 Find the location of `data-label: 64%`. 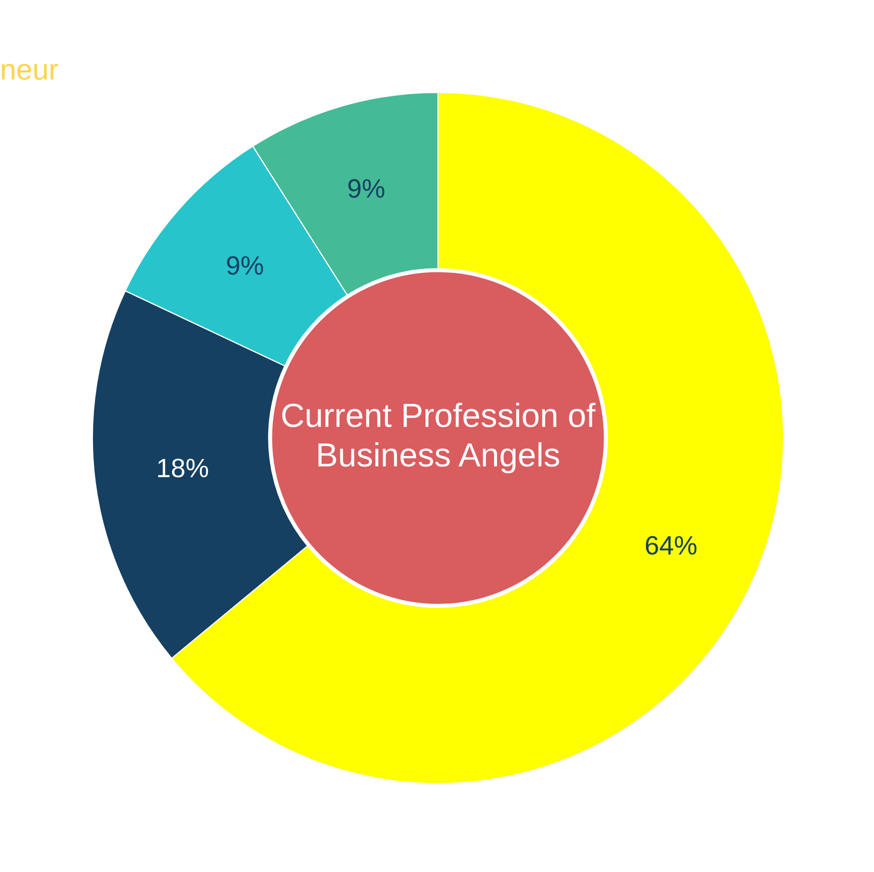

data-label: 64% is located at coordinates (671, 545).